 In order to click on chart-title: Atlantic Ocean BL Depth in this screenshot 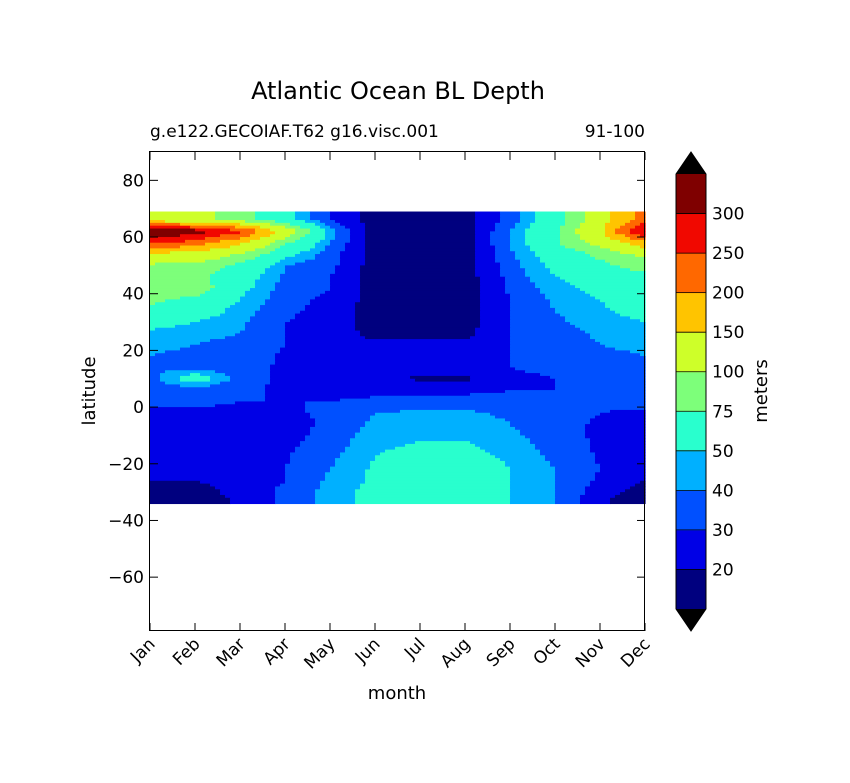, I will do `click(398, 91)`.